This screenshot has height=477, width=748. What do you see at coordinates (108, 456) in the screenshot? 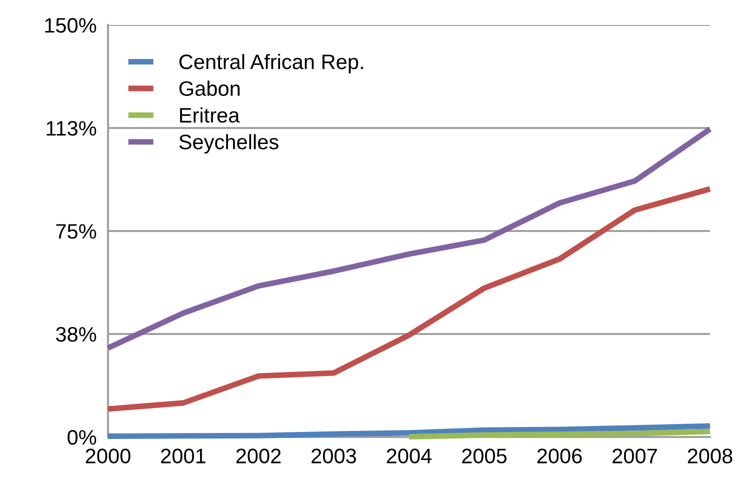
I see `x-tick-label: 2000` at bounding box center [108, 456].